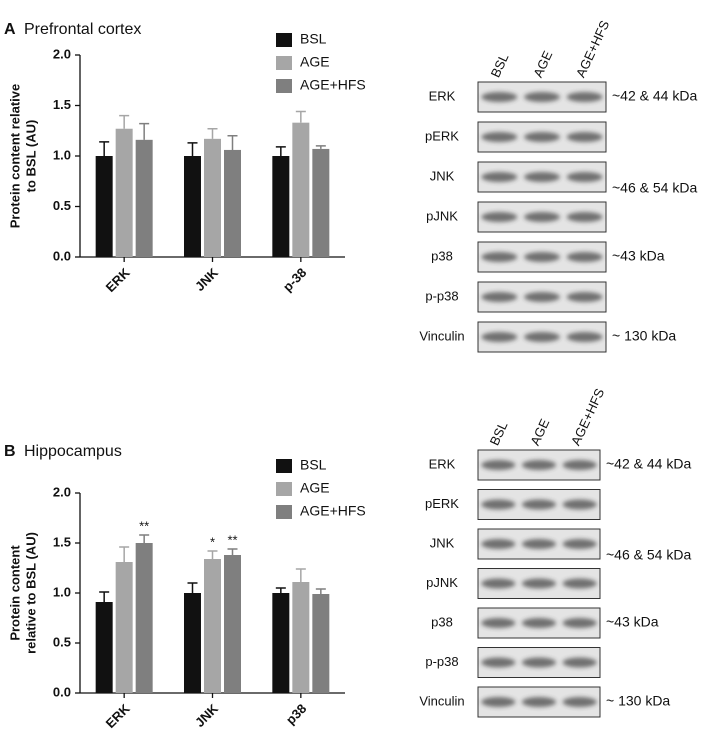 The width and height of the screenshot is (709, 739). I want to click on panel-letter: A, so click(10, 29).